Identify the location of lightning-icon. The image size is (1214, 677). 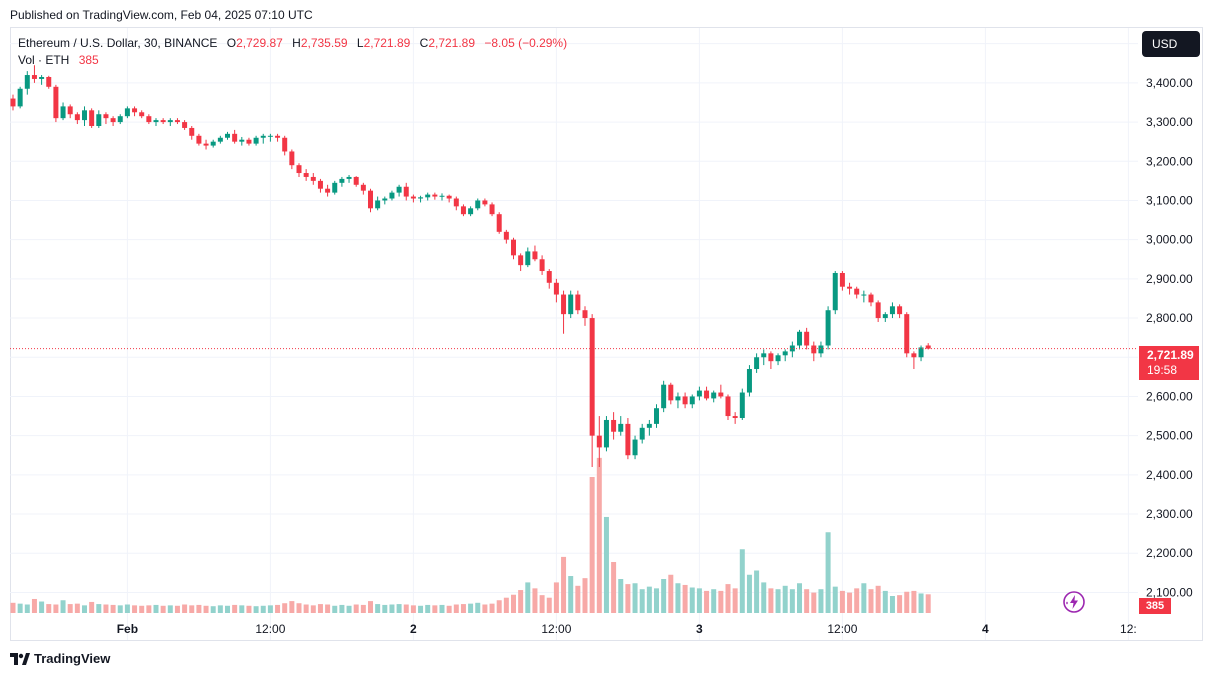
(1074, 602).